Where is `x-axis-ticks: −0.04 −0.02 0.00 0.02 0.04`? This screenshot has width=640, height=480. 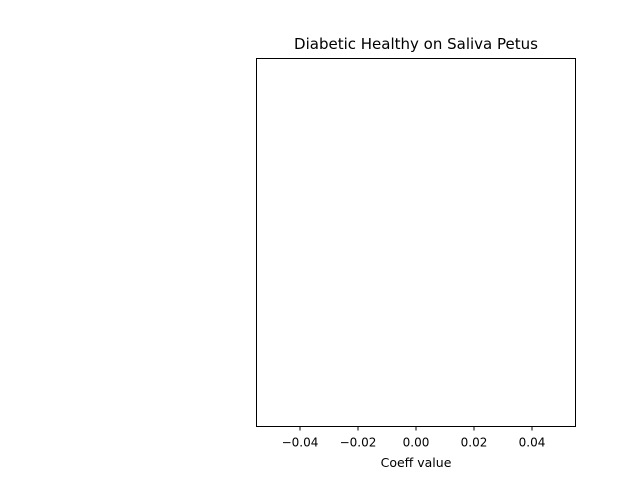
x-axis-ticks: −0.04 −0.02 0.00 0.02 0.04 is located at coordinates (414, 438).